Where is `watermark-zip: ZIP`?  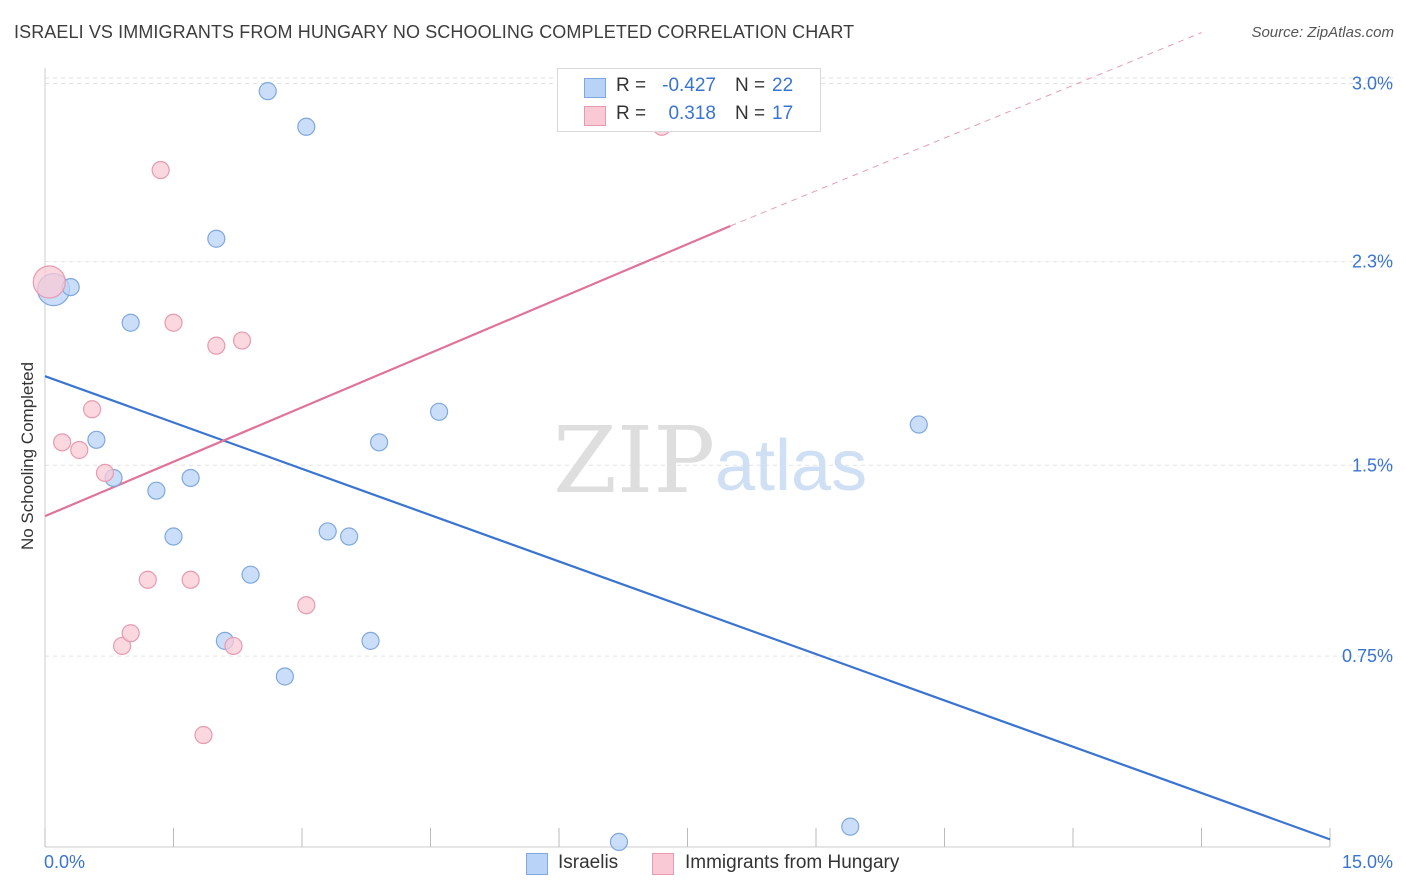 watermark-zip: ZIP is located at coordinates (634, 460).